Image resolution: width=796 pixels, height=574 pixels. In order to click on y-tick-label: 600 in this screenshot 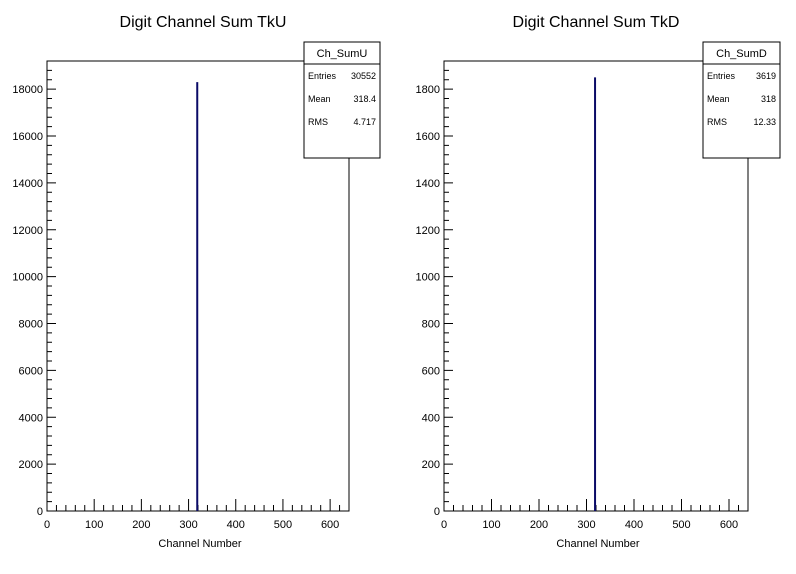, I will do `click(431, 371)`.